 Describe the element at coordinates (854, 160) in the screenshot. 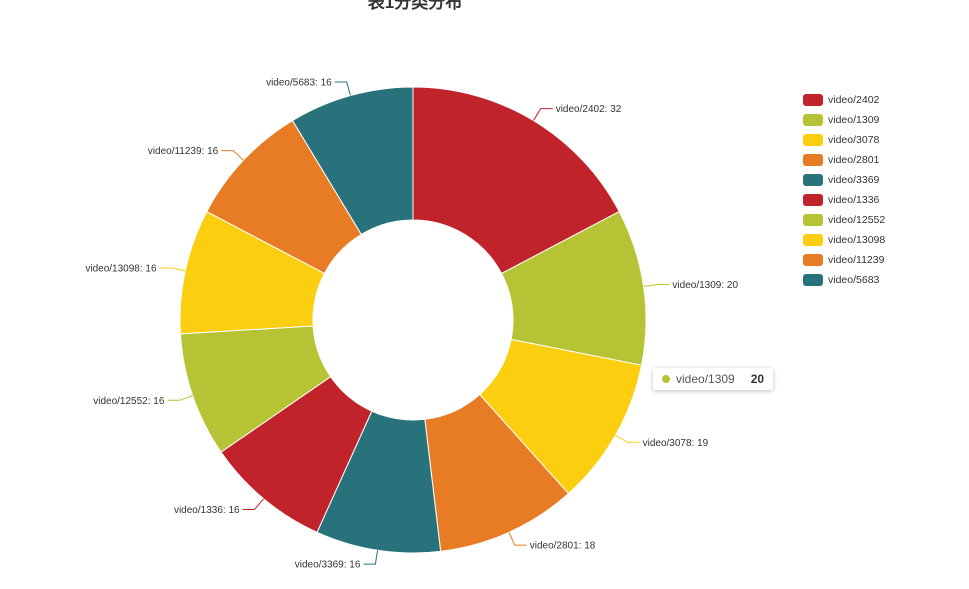

I see `legend-label: video/2801` at that location.